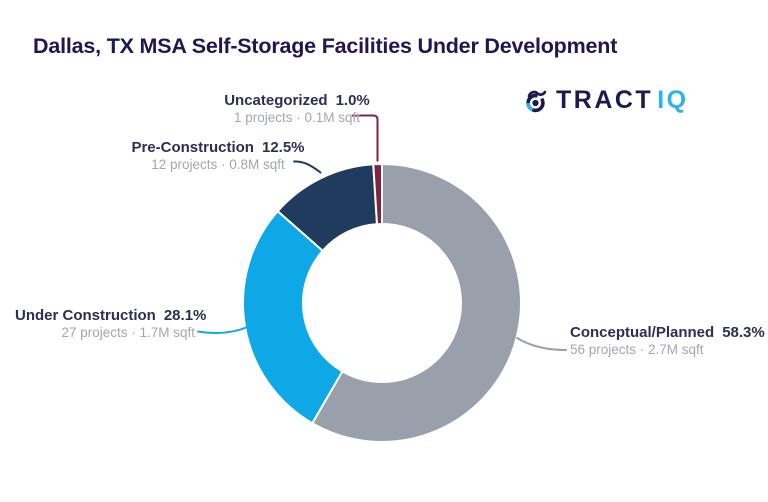  What do you see at coordinates (743, 332) in the screenshot?
I see `segment-pct-conceptual-planned: 58.3%` at bounding box center [743, 332].